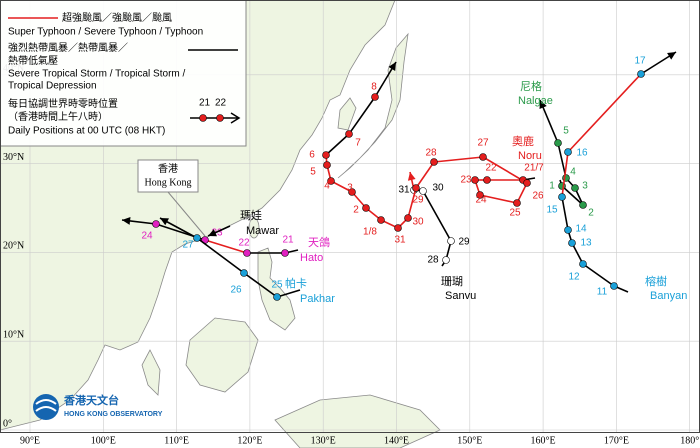 The image size is (700, 448). I want to click on legend-storm-en-1: Severe Tropical Storm / Tropical Storm /, so click(97, 74).